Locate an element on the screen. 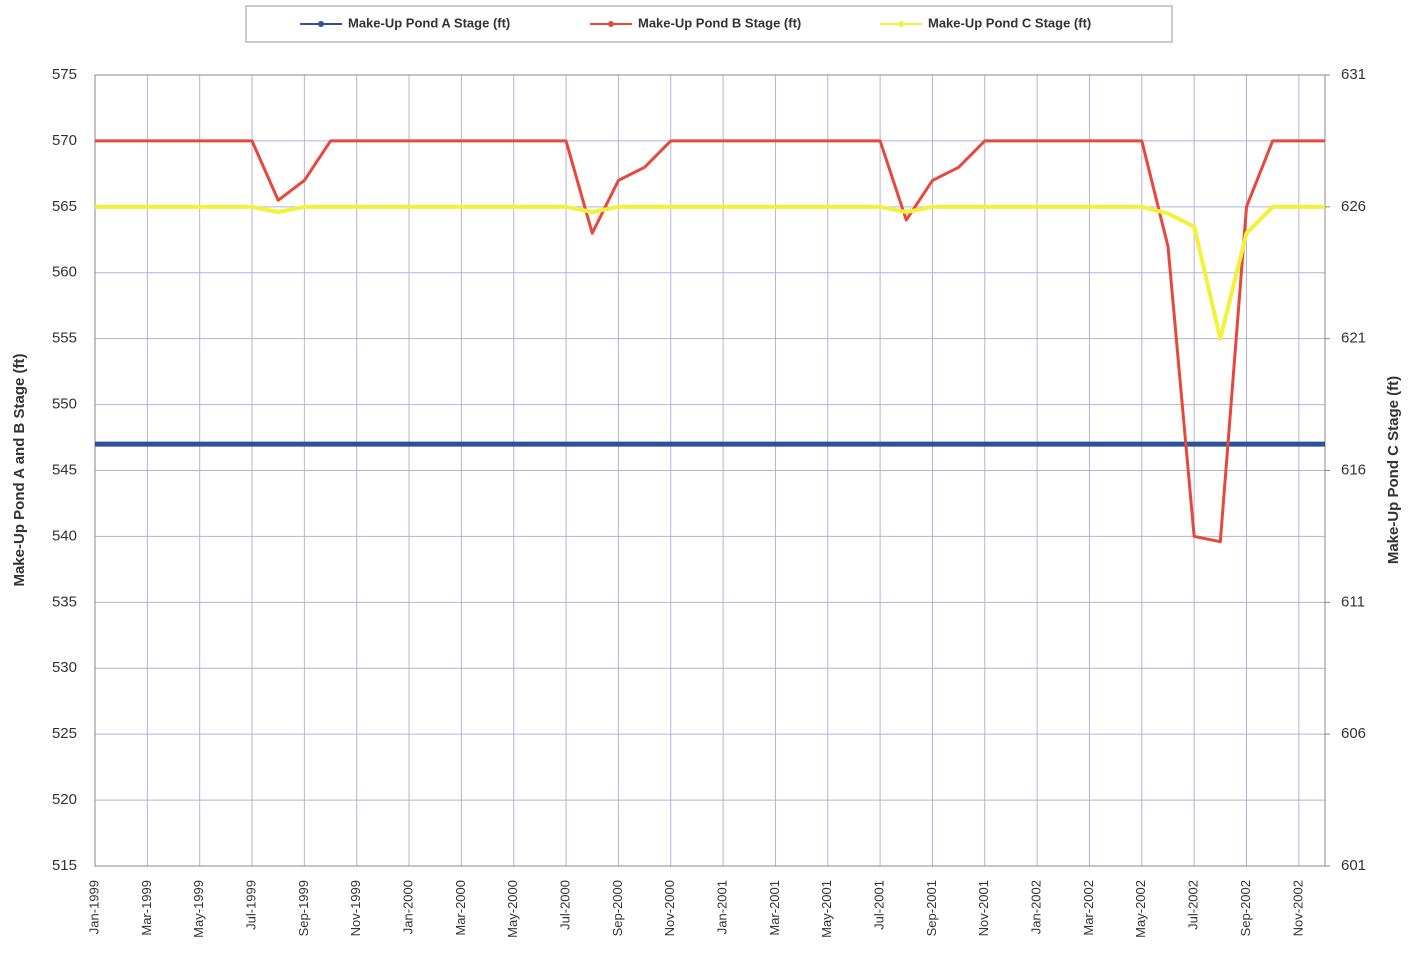 The width and height of the screenshot is (1411, 971). legend-label: Make-Up Pond A Stage (ft) is located at coordinates (429, 22).